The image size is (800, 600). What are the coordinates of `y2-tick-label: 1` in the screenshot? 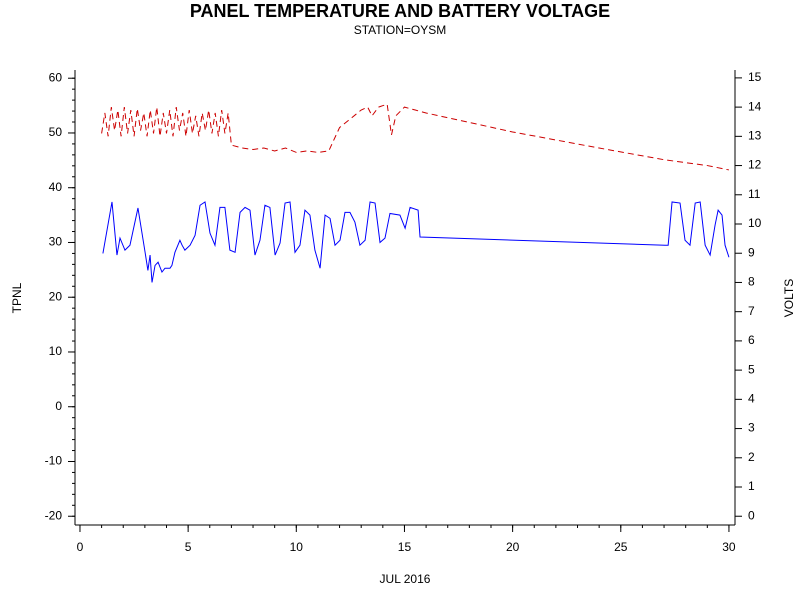 It's located at (751, 486).